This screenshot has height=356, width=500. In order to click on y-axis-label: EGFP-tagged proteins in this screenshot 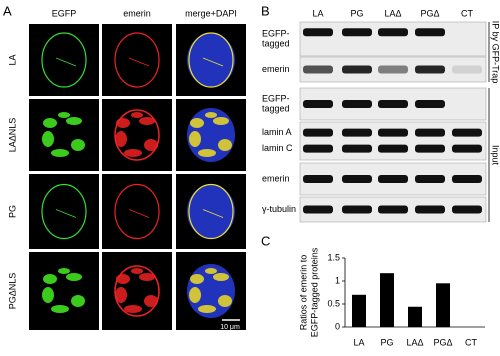, I will do `click(314, 292)`.